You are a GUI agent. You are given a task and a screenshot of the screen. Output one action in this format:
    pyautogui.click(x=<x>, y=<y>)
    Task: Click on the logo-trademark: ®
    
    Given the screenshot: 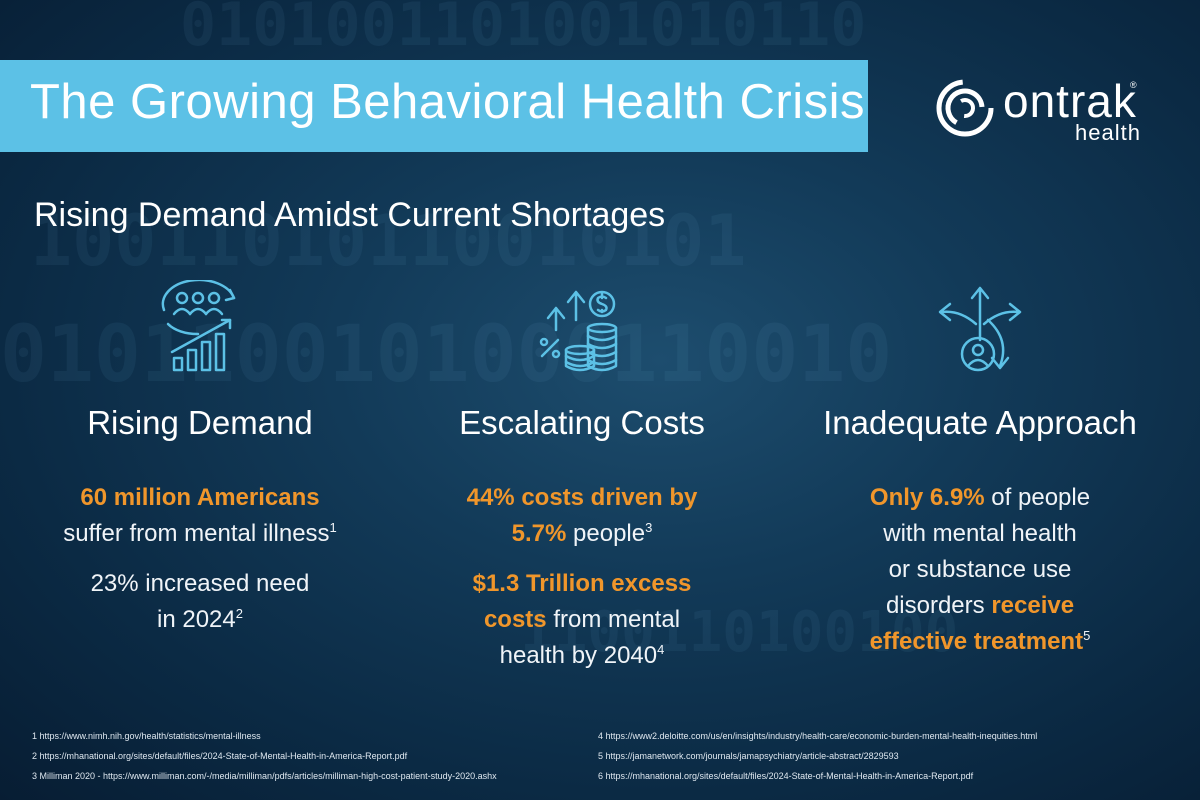 What is the action you would take?
    pyautogui.click(x=1133, y=85)
    